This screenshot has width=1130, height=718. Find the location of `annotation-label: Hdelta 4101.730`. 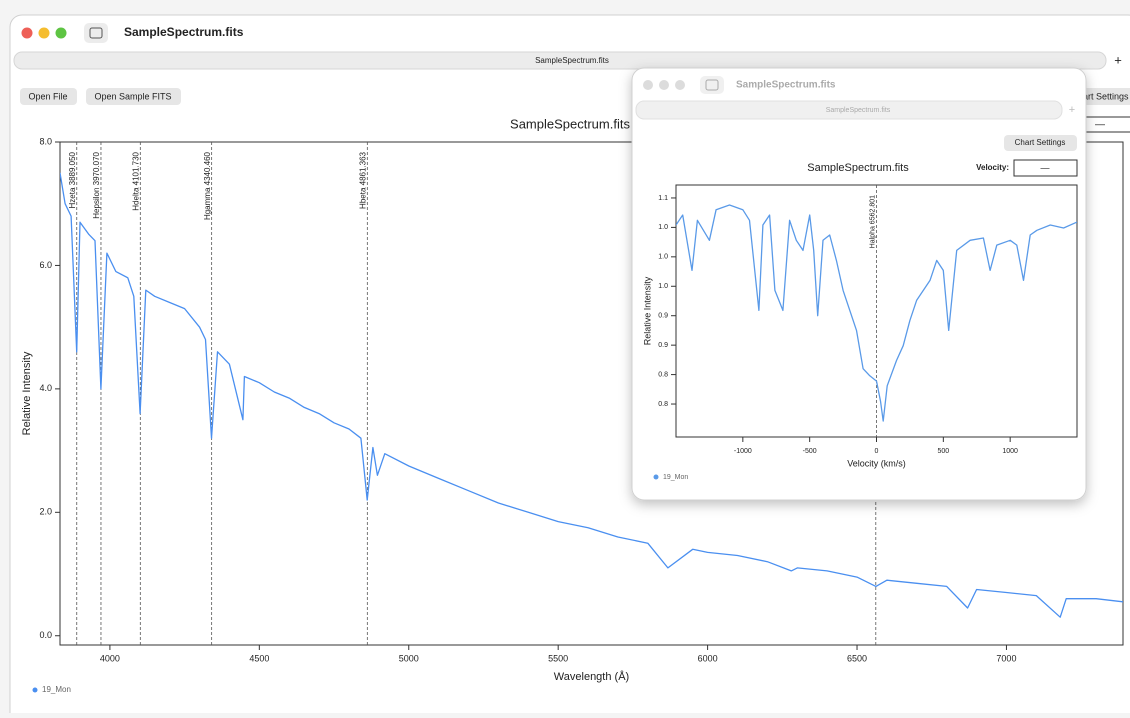

annotation-label: Hdelta 4101.730 is located at coordinates (135, 180).